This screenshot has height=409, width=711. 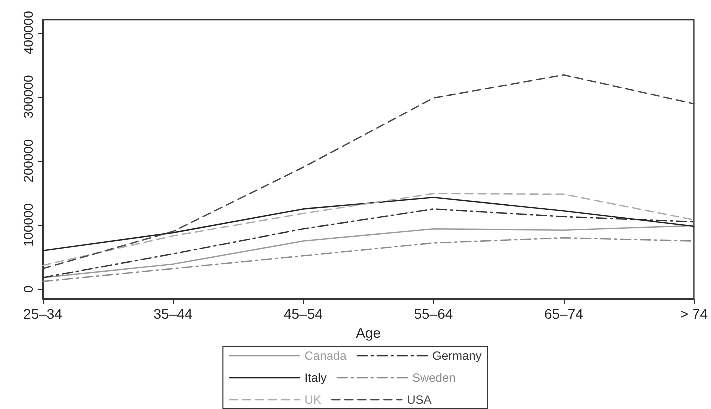 I want to click on x-tick-label: 65–74, so click(x=564, y=314).